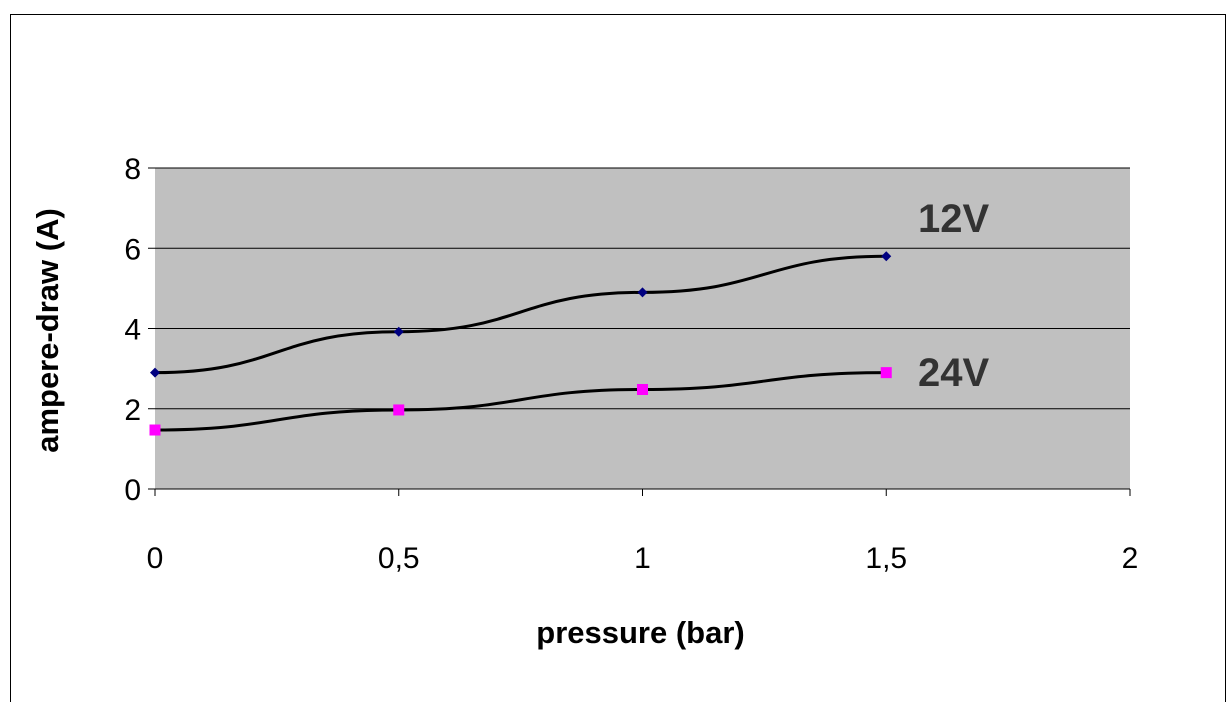 This screenshot has width=1226, height=702. Describe the element at coordinates (640, 632) in the screenshot. I see `x-axis-title: pressure (bar)` at that location.